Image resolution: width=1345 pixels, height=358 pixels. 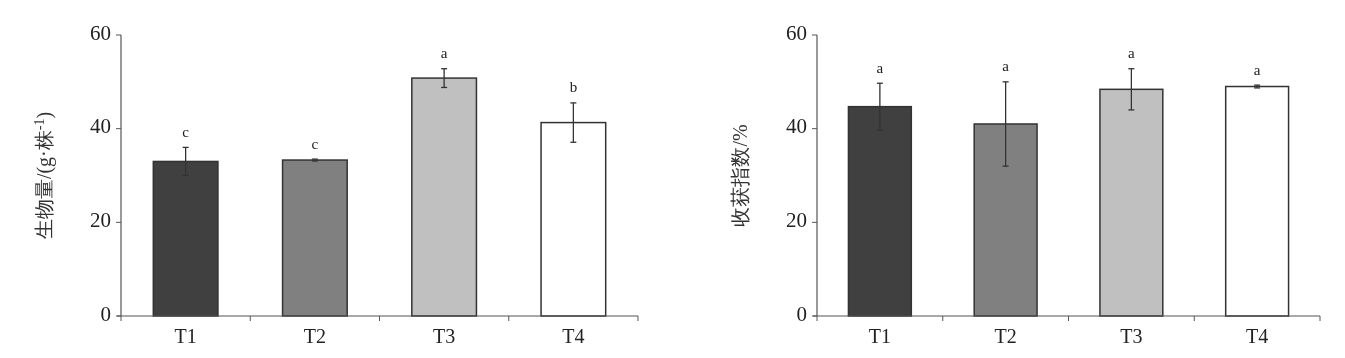 I want to click on y-axis-title: 收获指数/%, so click(x=740, y=175).